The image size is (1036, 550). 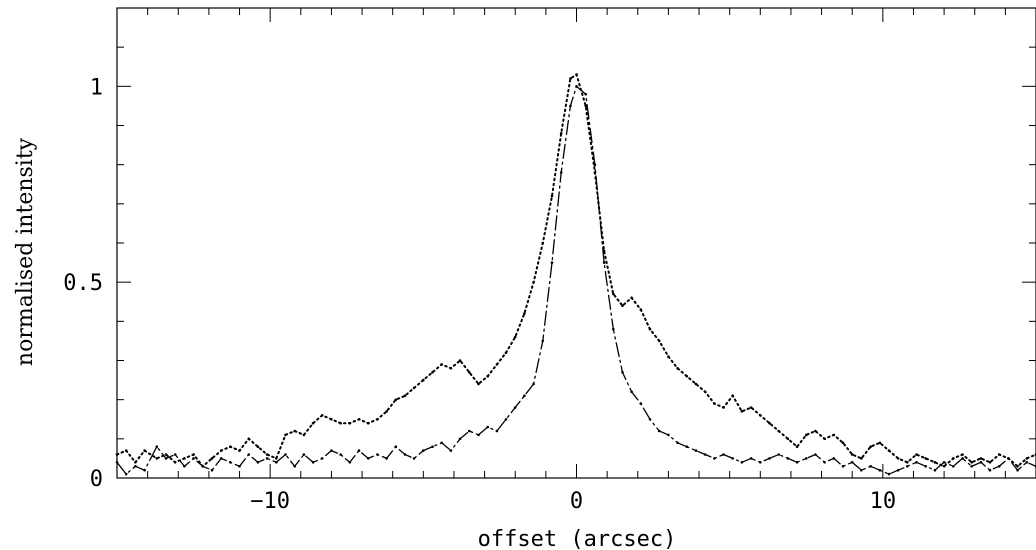 What do you see at coordinates (883, 501) in the screenshot?
I see `x-tick-label: 10` at bounding box center [883, 501].